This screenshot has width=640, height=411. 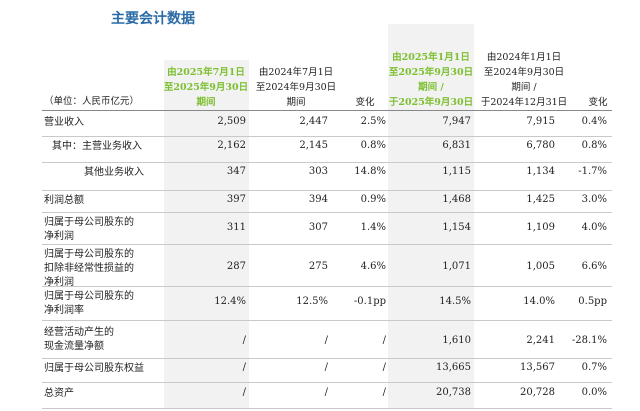 I want to click on cell-v1: 311, so click(x=236, y=227).